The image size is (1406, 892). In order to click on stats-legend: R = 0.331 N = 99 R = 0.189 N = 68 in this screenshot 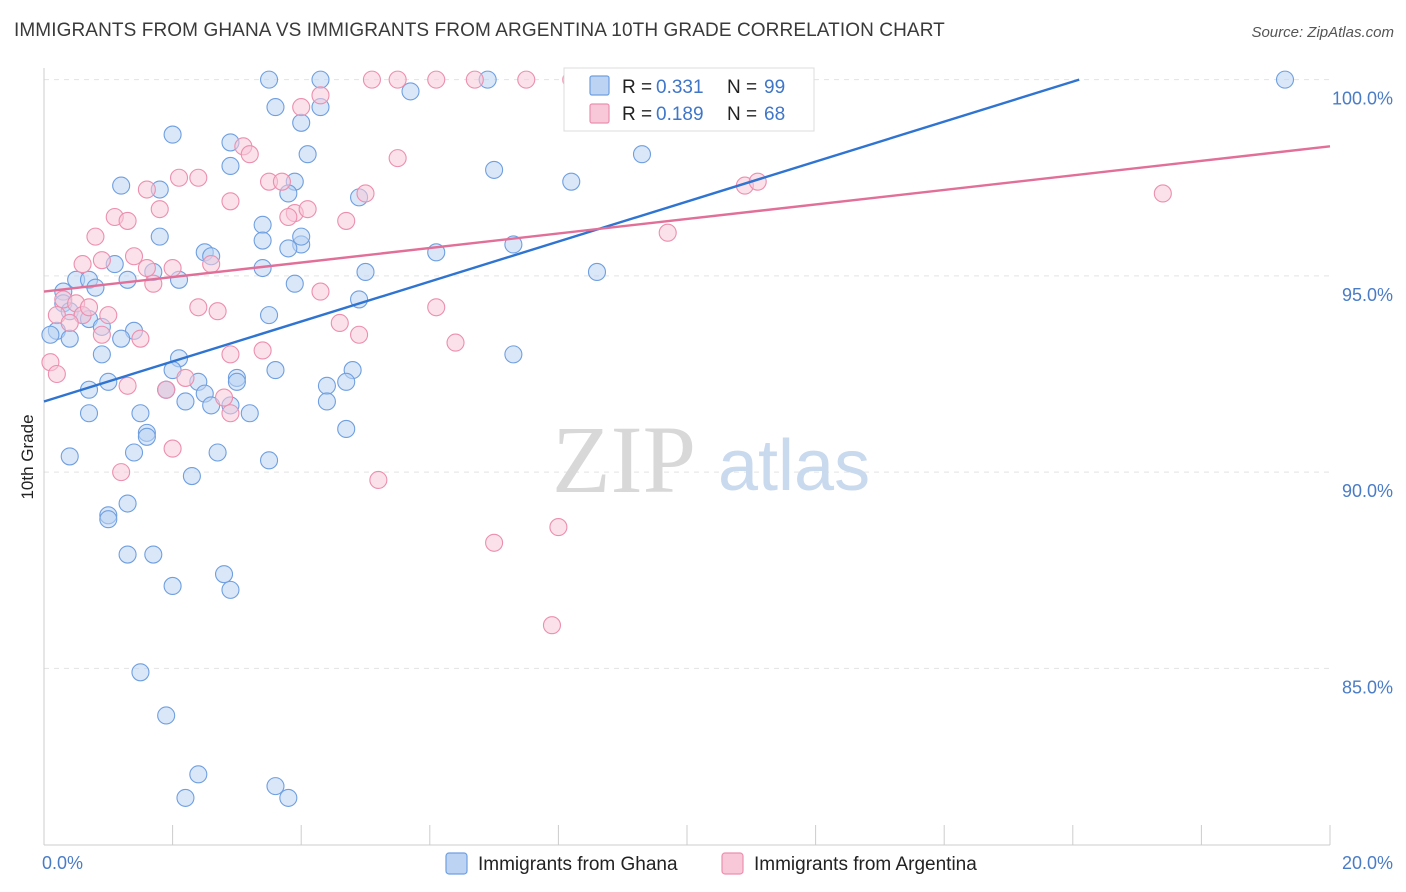, I will do `click(689, 99)`.